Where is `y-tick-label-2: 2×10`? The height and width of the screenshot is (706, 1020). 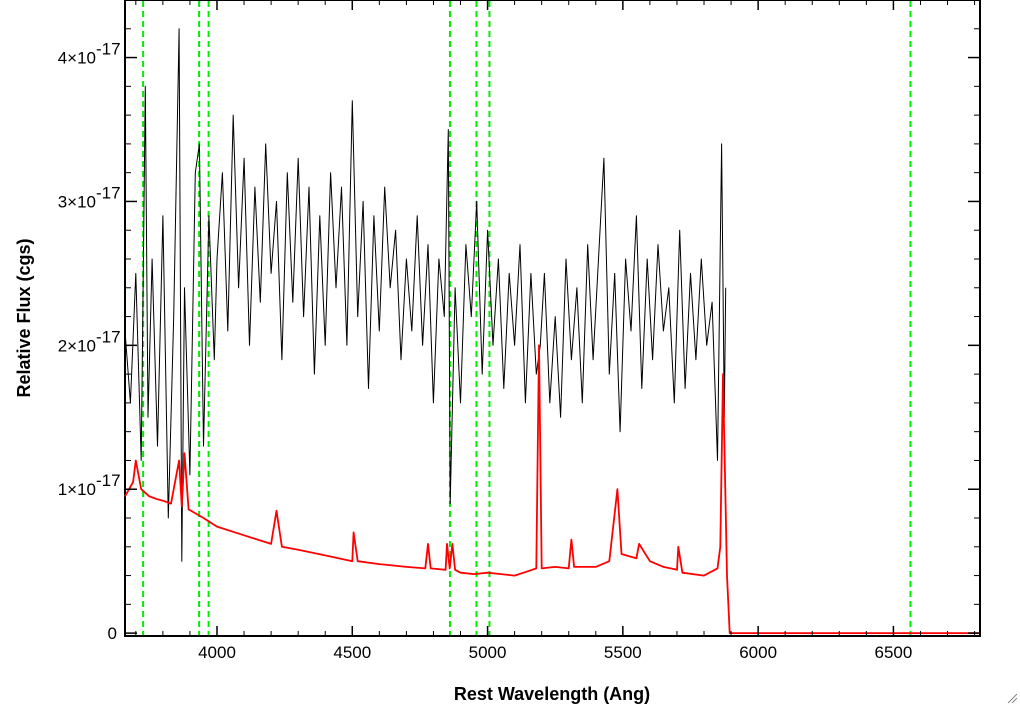 y-tick-label-2: 2×10 is located at coordinates (77, 345).